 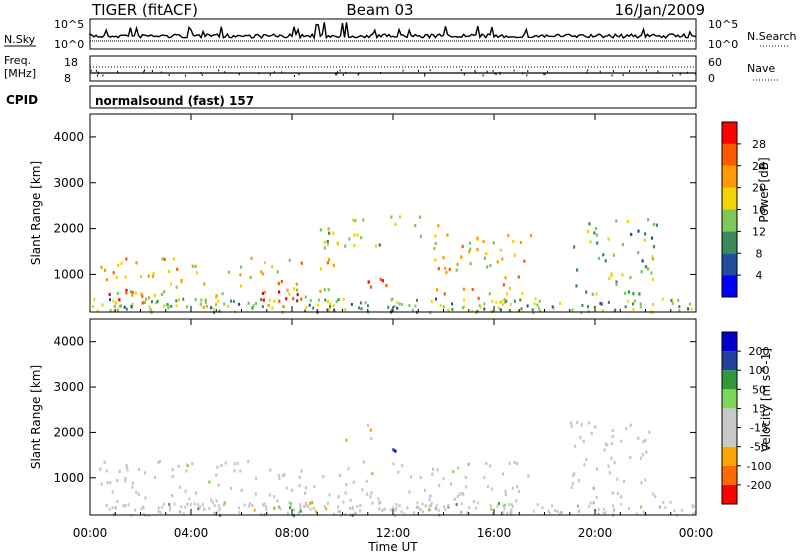 What do you see at coordinates (759, 210) in the screenshot?
I see `colorbar-tick-label: 16` at bounding box center [759, 210].